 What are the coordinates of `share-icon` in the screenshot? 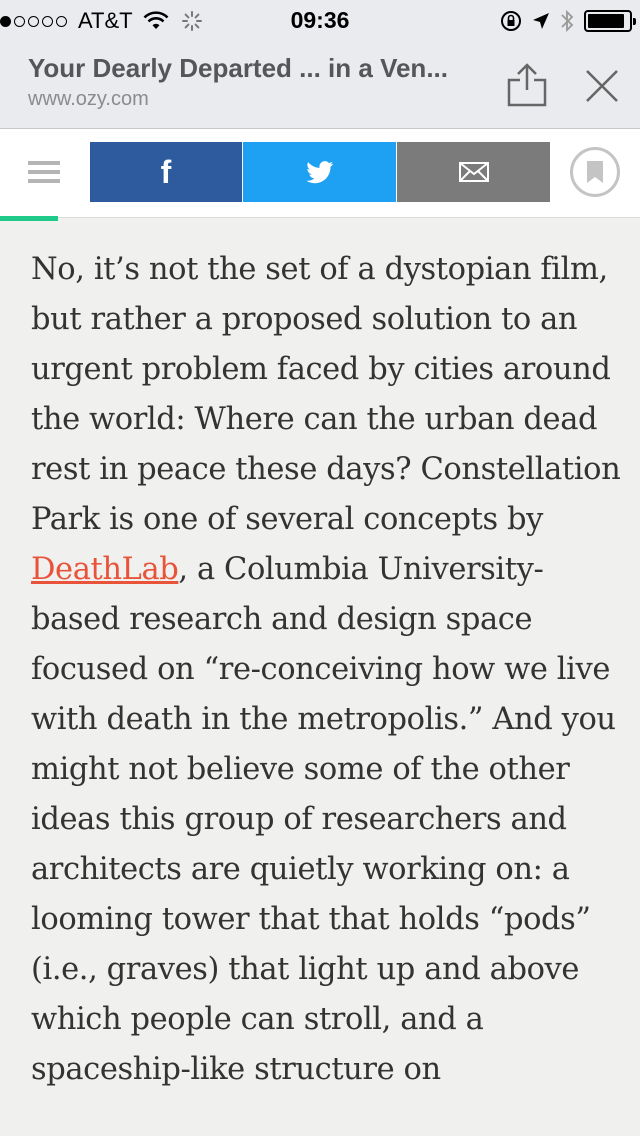 It's located at (527, 85).